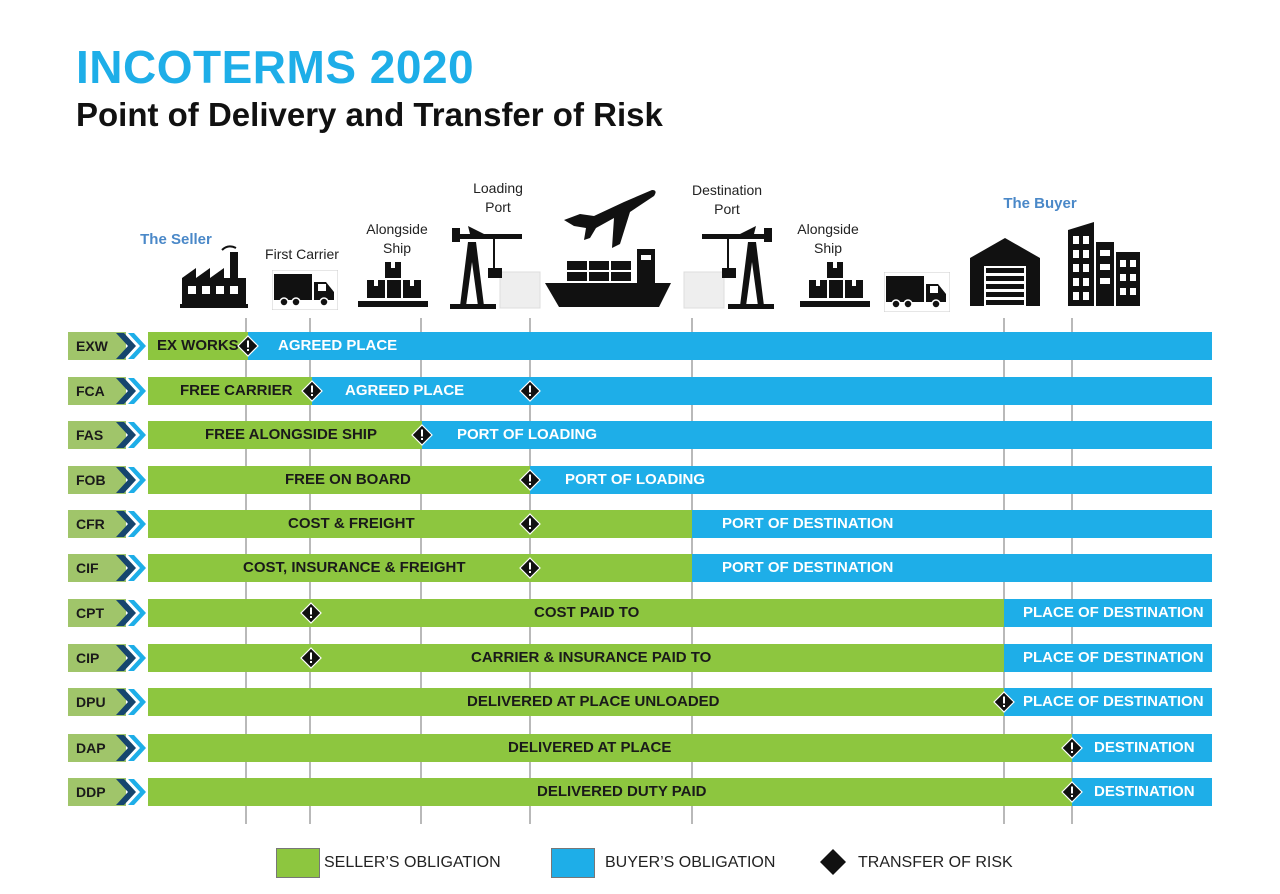 The width and height of the screenshot is (1280, 894). Describe the element at coordinates (351, 523) in the screenshot. I see `seller-obligation-label: COST & FREIGHT` at that location.